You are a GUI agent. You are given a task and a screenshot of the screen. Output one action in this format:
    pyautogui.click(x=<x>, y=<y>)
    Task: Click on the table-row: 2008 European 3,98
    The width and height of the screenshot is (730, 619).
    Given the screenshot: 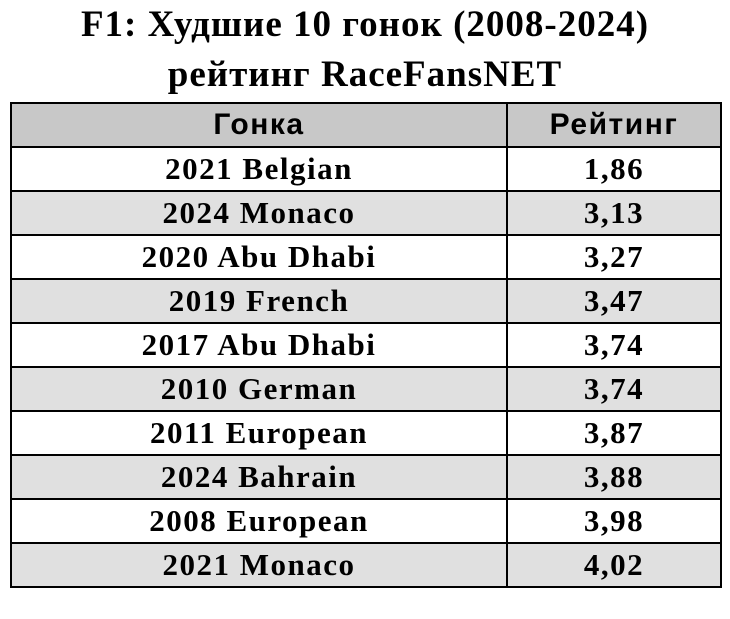 What is the action you would take?
    pyautogui.click(x=366, y=521)
    